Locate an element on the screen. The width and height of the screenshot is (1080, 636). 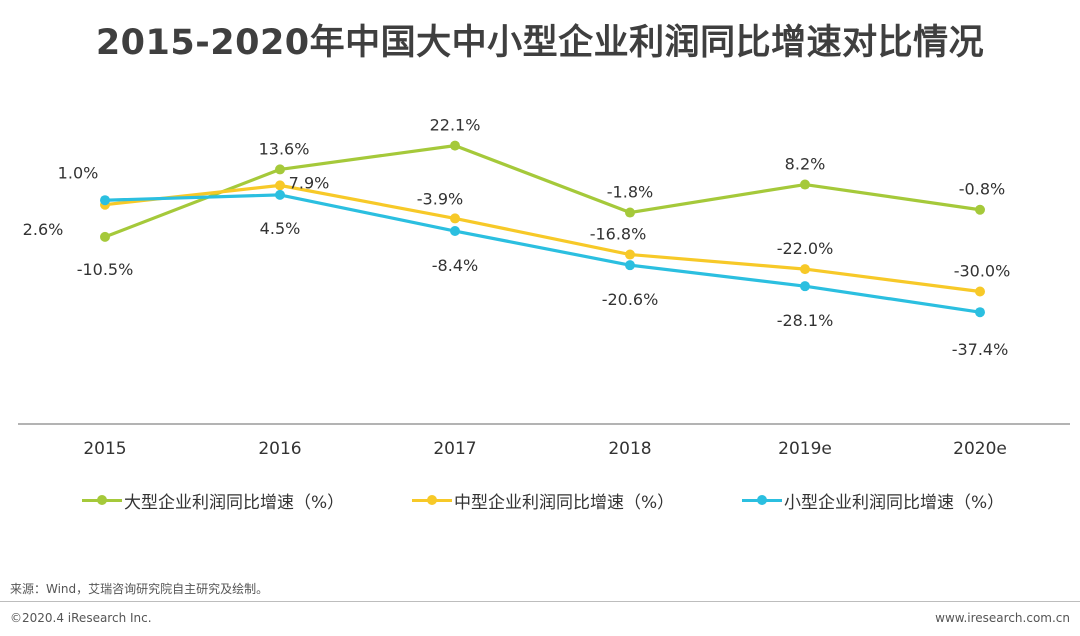
source-note: 来源：Wind，艾瑞咨询研究院自主研究及绘制。 is located at coordinates (139, 589).